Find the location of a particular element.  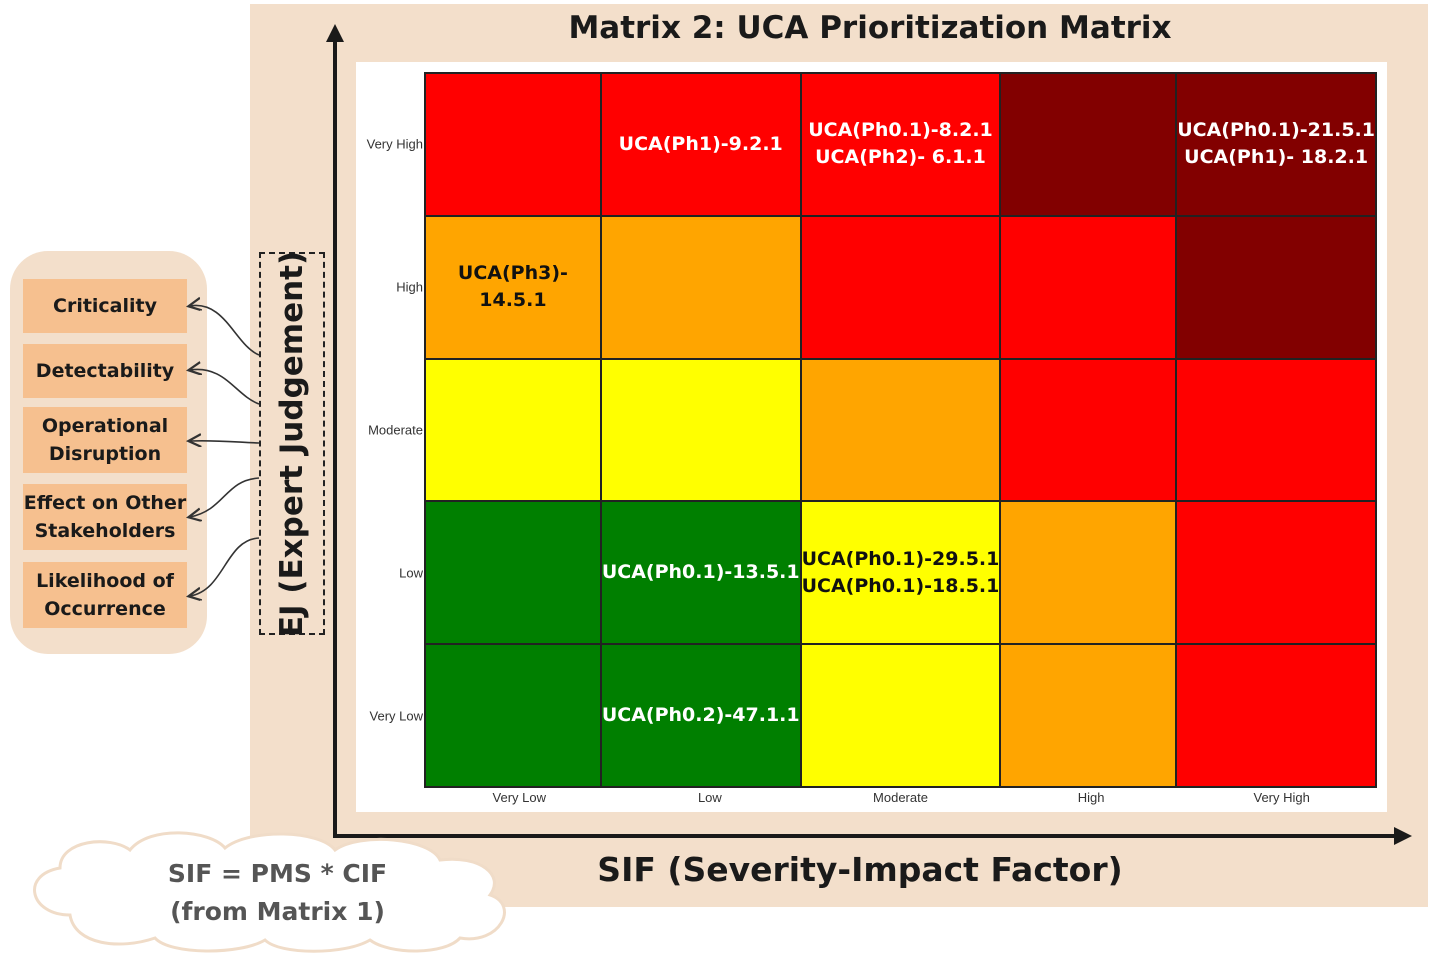

sif-note-line1: SIF = PMS * CIF is located at coordinates (277, 873).